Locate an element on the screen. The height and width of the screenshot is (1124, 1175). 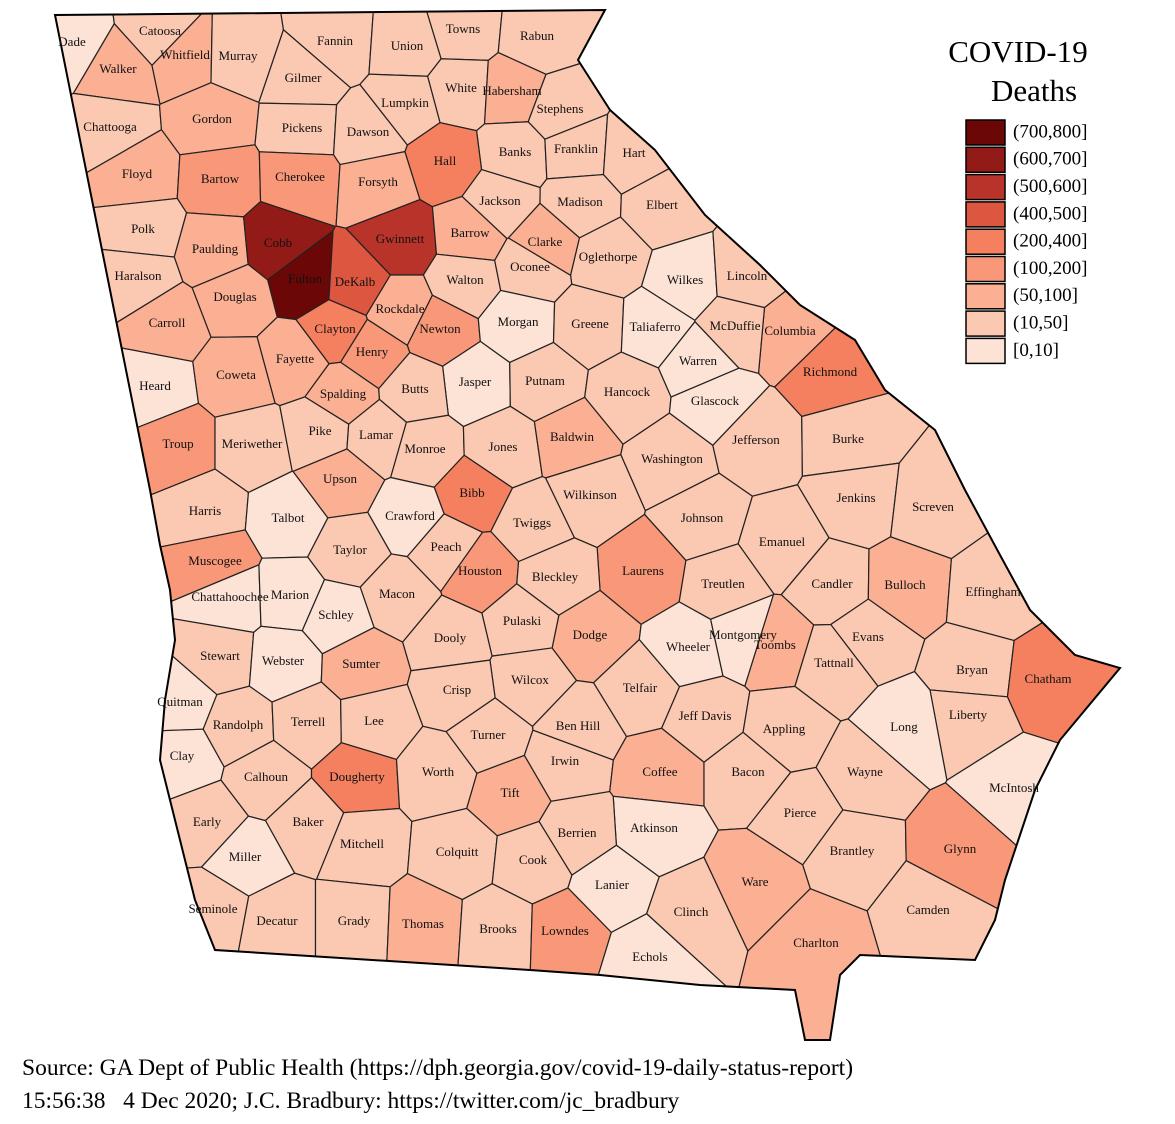
county-label: Appling is located at coordinates (784, 728).